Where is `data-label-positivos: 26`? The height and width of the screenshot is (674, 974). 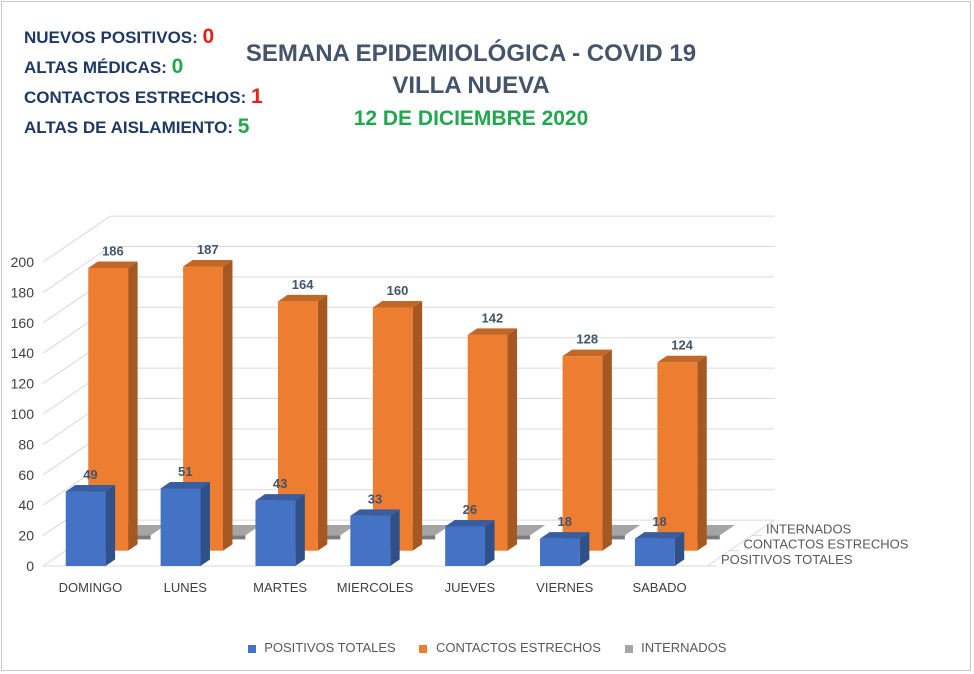
data-label-positivos: 26 is located at coordinates (470, 509).